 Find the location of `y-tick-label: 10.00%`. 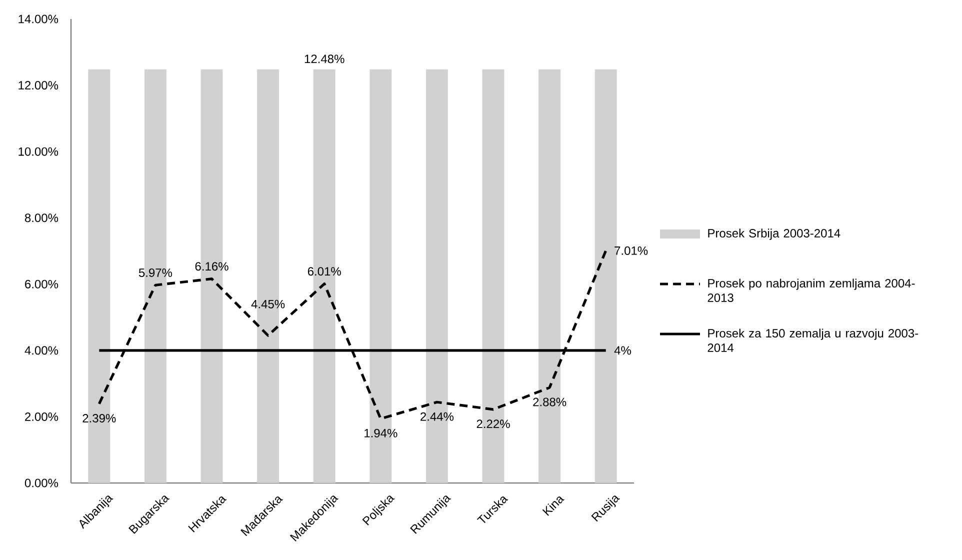

y-tick-label: 10.00% is located at coordinates (38, 151).